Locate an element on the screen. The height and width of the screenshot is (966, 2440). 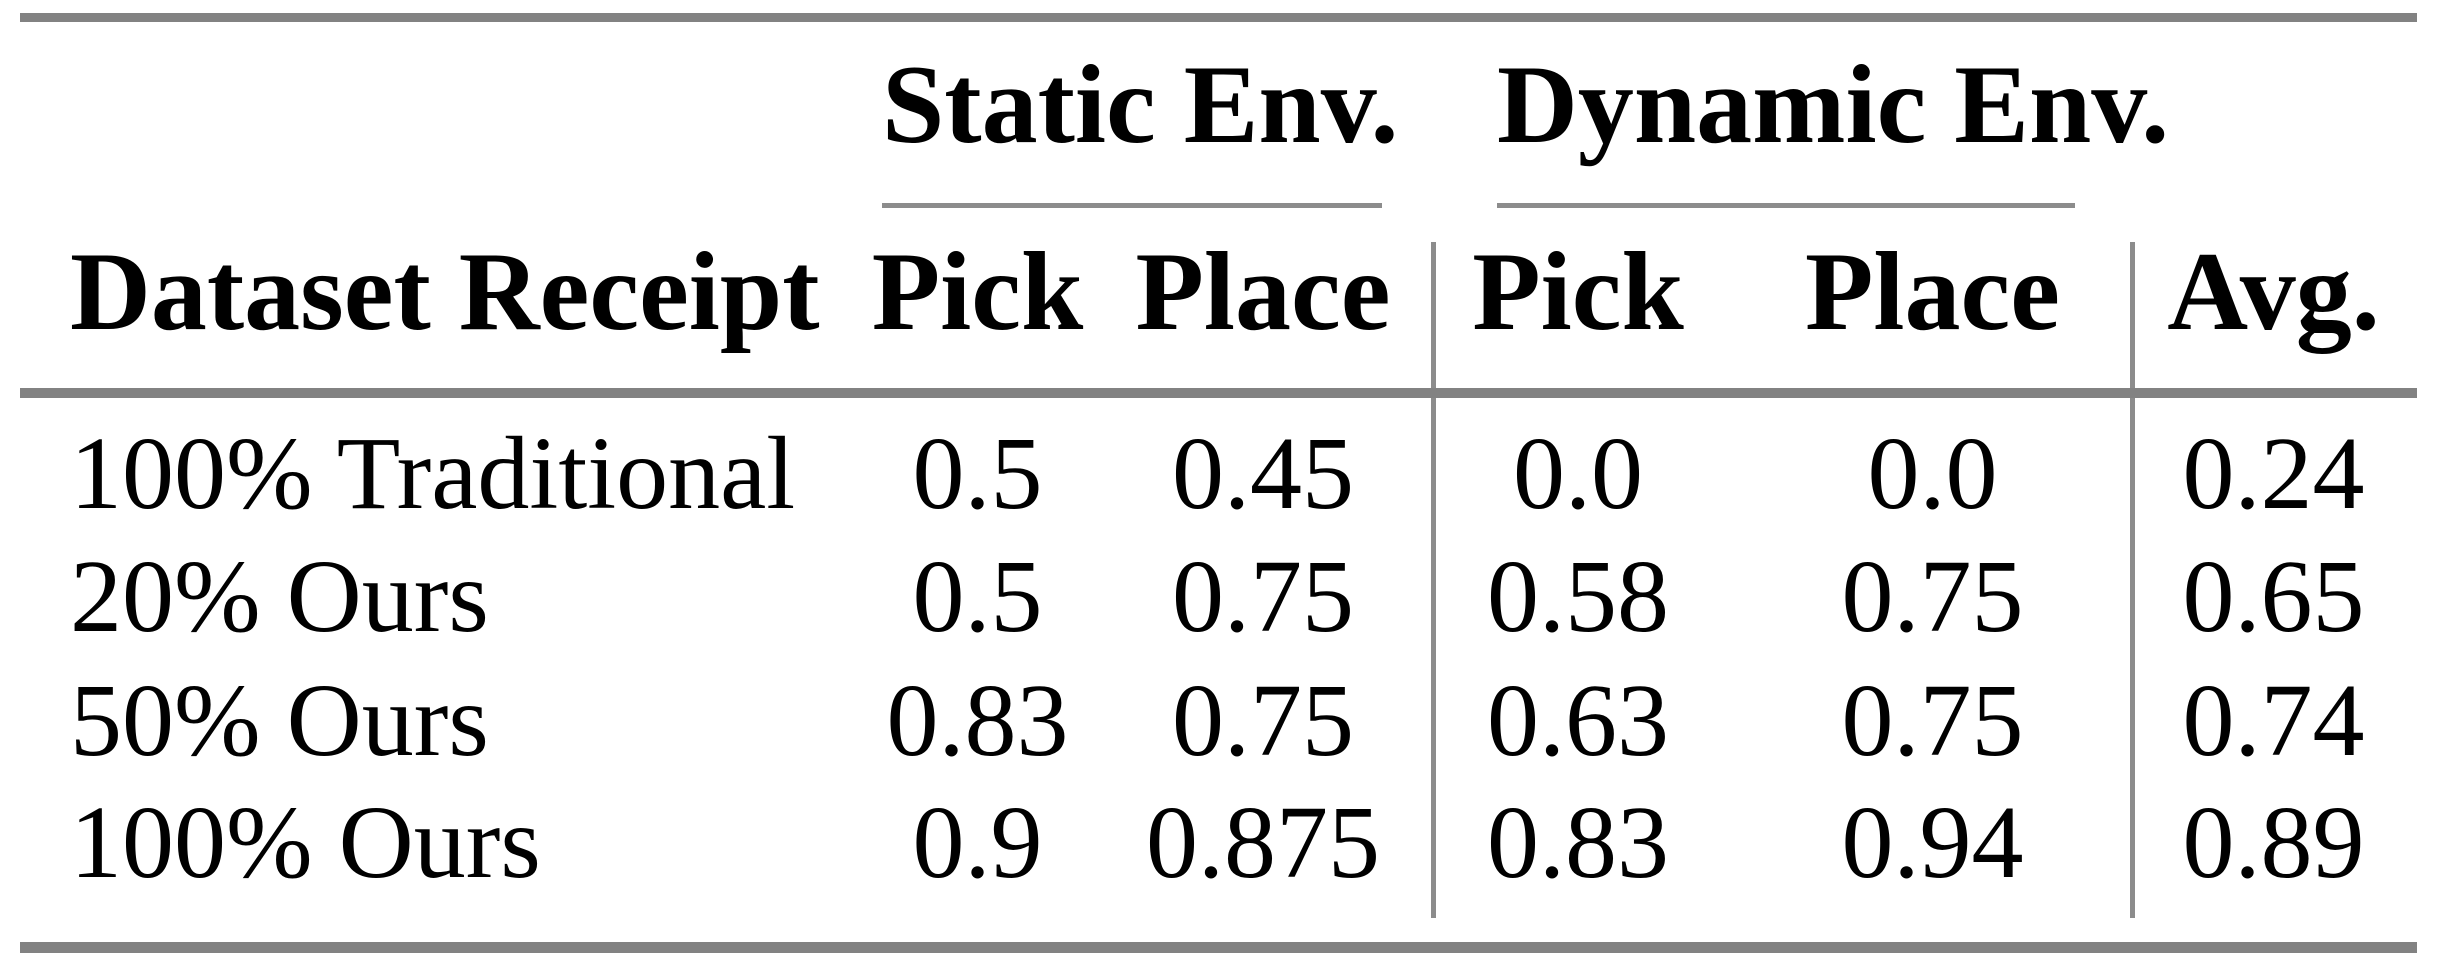
cell-dynamic-pick: 0.58 is located at coordinates (1578, 596).